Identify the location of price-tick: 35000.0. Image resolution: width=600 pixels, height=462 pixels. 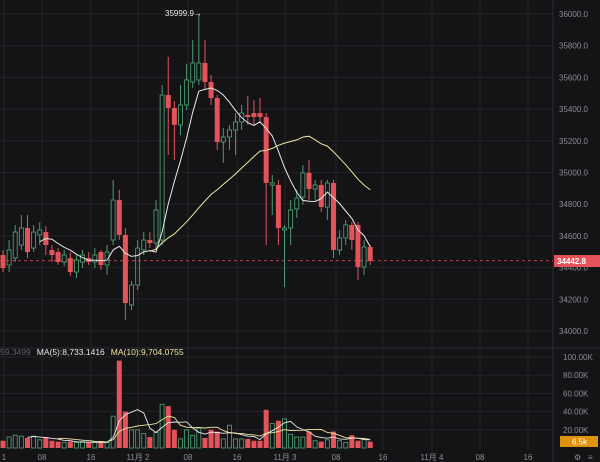
(573, 172).